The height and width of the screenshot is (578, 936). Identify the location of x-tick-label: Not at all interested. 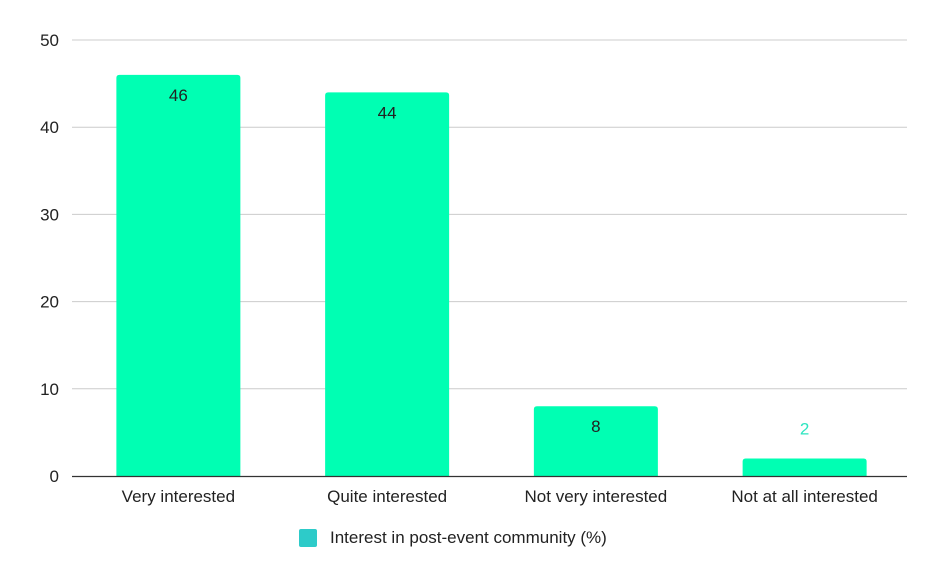
(804, 496).